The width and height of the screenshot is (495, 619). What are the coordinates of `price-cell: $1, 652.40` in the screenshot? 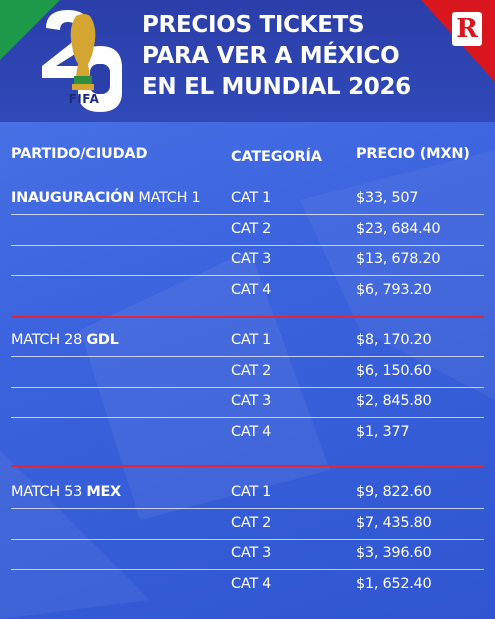 It's located at (394, 583).